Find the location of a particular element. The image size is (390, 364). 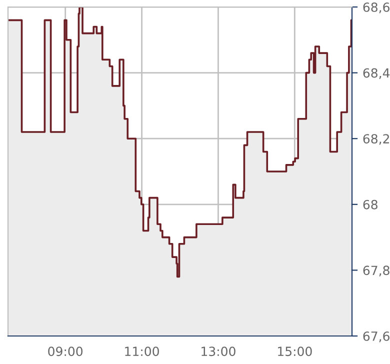

y-tick-label: 67,8 is located at coordinates (376, 271).